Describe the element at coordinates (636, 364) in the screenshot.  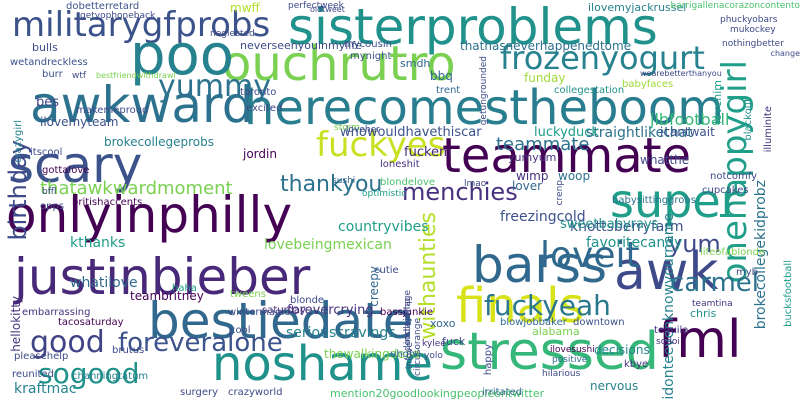
I see `word-kbye: kbye` at that location.